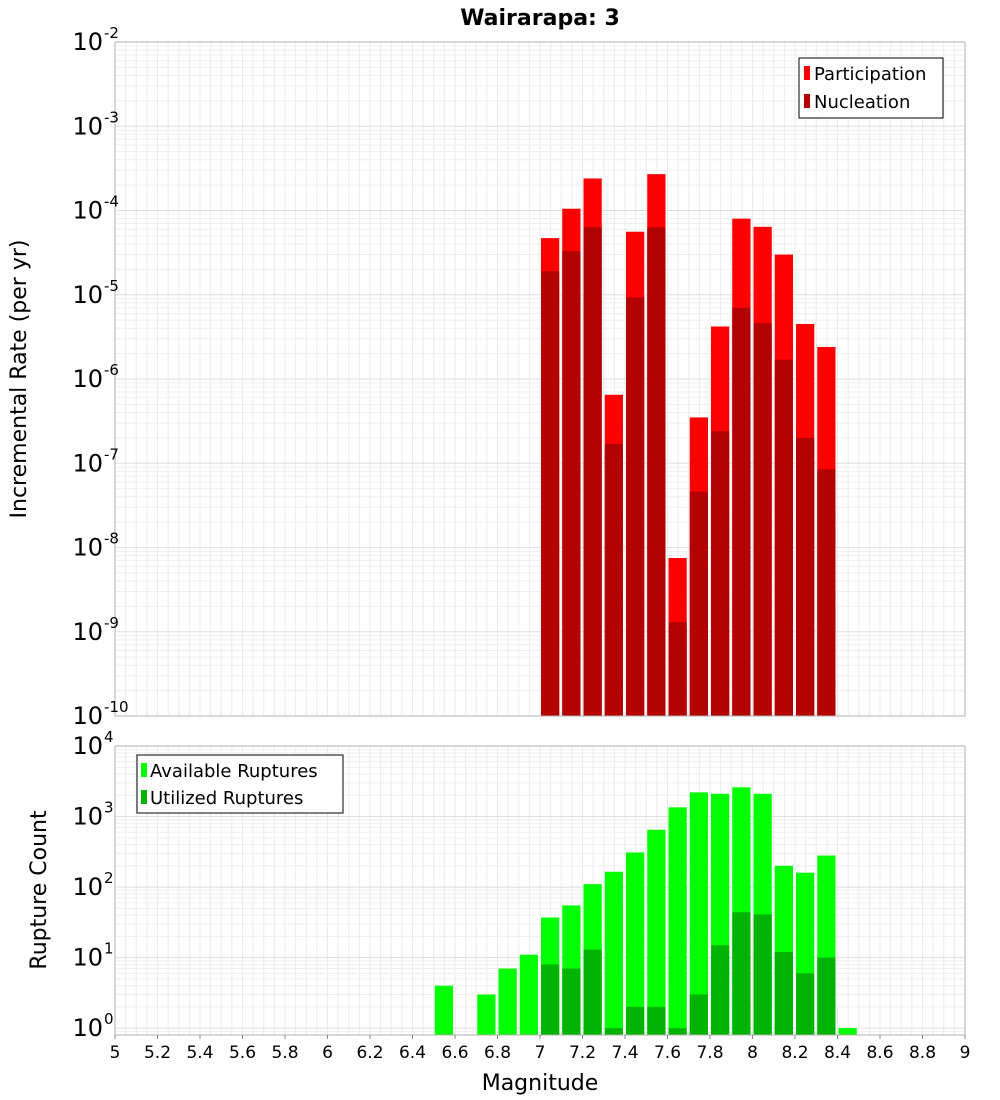 Image resolution: width=1000 pixels, height=1100 pixels. Describe the element at coordinates (688, 445) in the screenshot. I see `top-bars` at that location.